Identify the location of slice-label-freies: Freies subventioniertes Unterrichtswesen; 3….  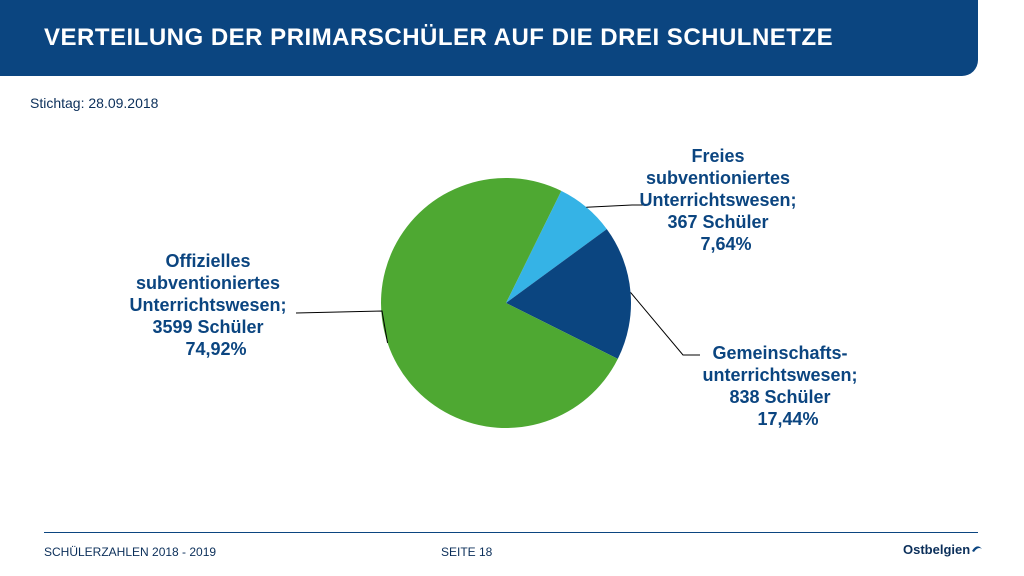
(717, 200).